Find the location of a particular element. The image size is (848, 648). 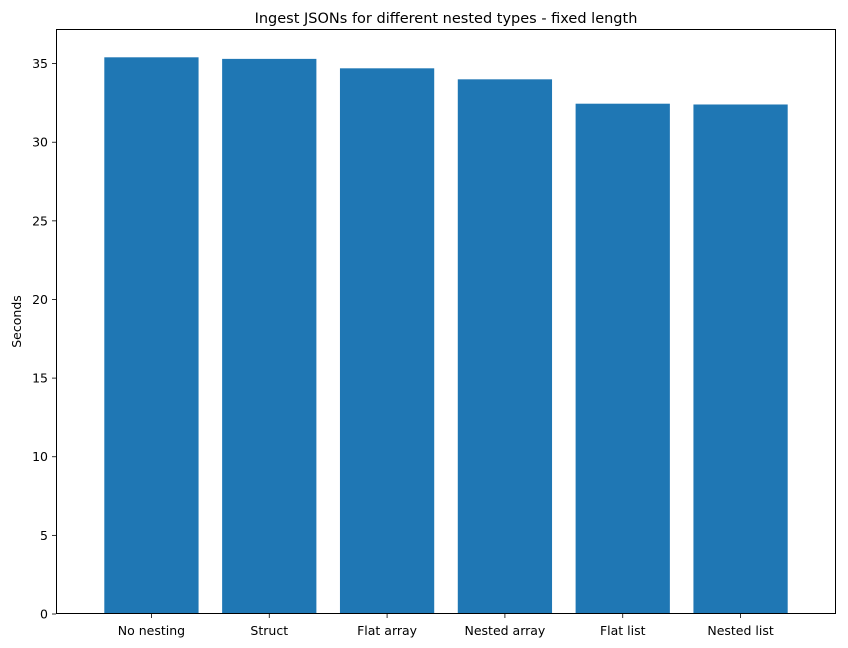

x-tick-label: Nested list is located at coordinates (740, 630).